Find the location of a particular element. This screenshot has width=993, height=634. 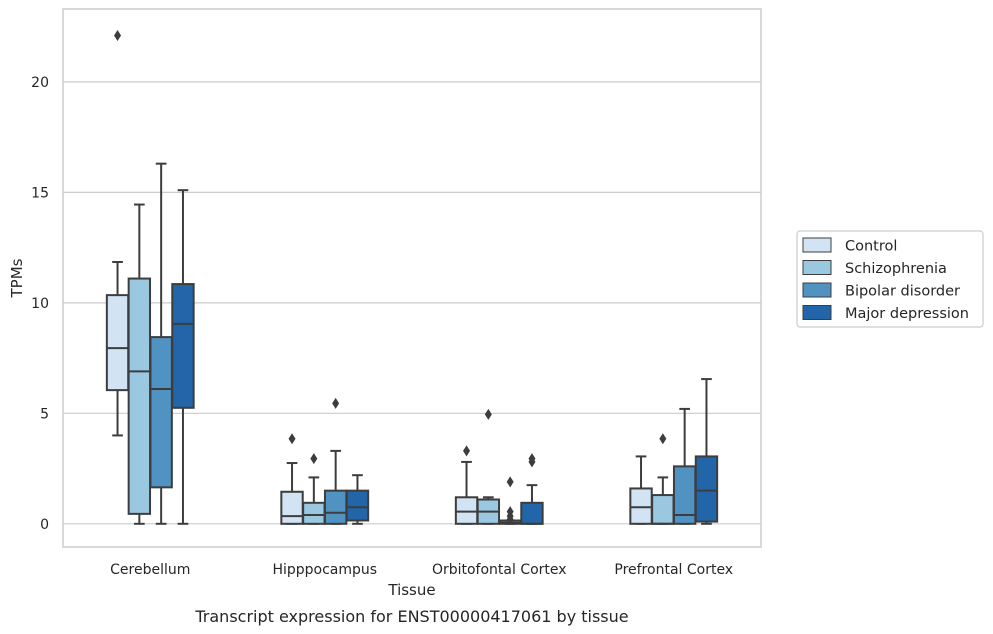

y-axis-label: TPMs is located at coordinates (17, 278).